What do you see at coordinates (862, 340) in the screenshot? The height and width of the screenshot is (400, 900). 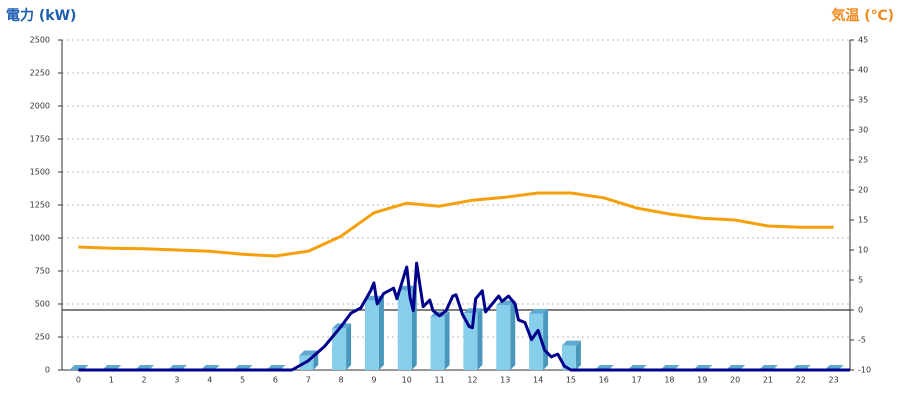 I see `y2-tick-label: -5` at bounding box center [862, 340].